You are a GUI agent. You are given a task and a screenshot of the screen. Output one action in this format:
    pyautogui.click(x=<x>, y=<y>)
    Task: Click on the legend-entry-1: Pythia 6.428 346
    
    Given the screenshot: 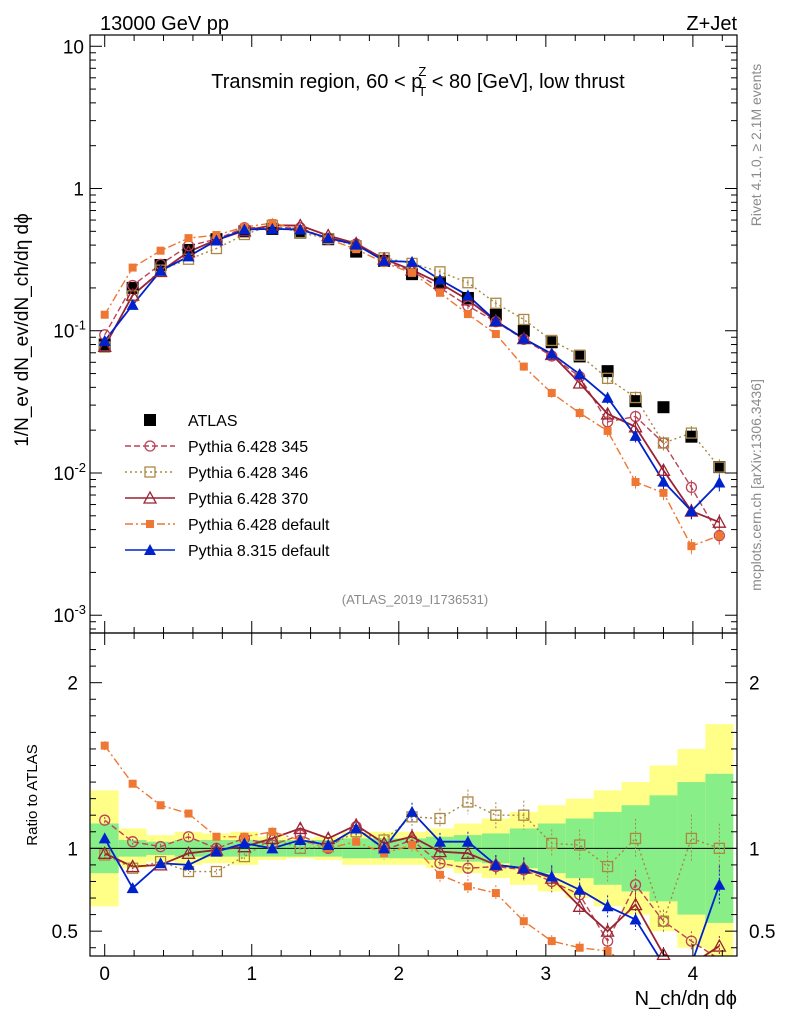 What is the action you would take?
    pyautogui.click(x=216, y=473)
    